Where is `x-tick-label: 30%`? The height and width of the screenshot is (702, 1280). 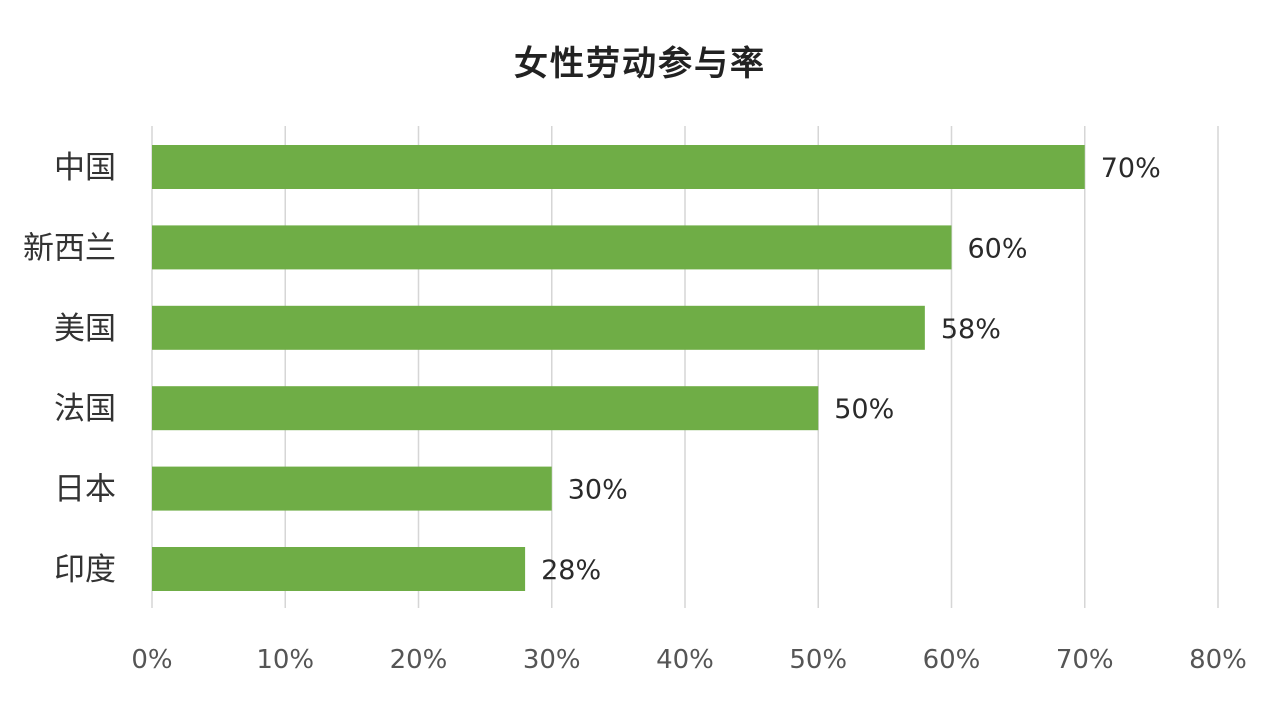
x-tick-label: 30% is located at coordinates (552, 660).